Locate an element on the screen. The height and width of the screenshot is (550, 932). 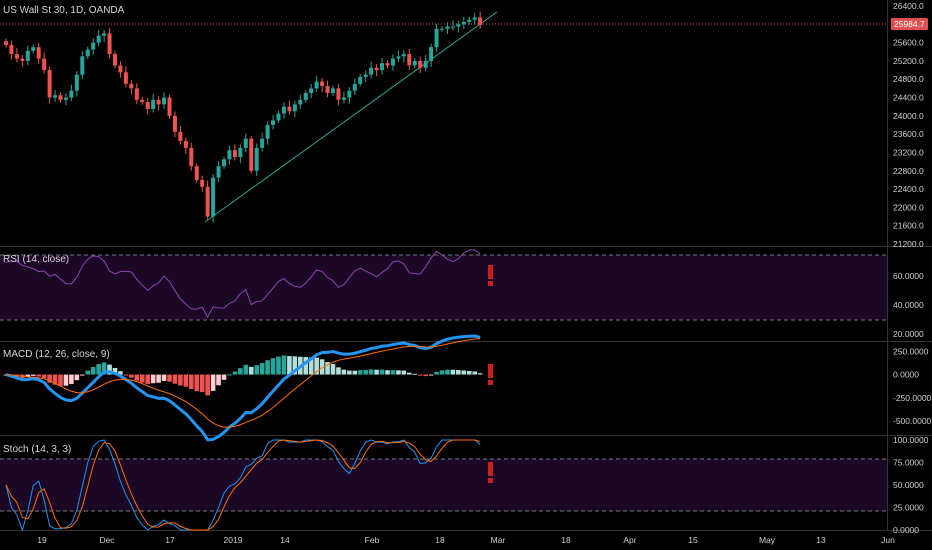
stoch-tick-label: 50.0000 is located at coordinates (908, 485).